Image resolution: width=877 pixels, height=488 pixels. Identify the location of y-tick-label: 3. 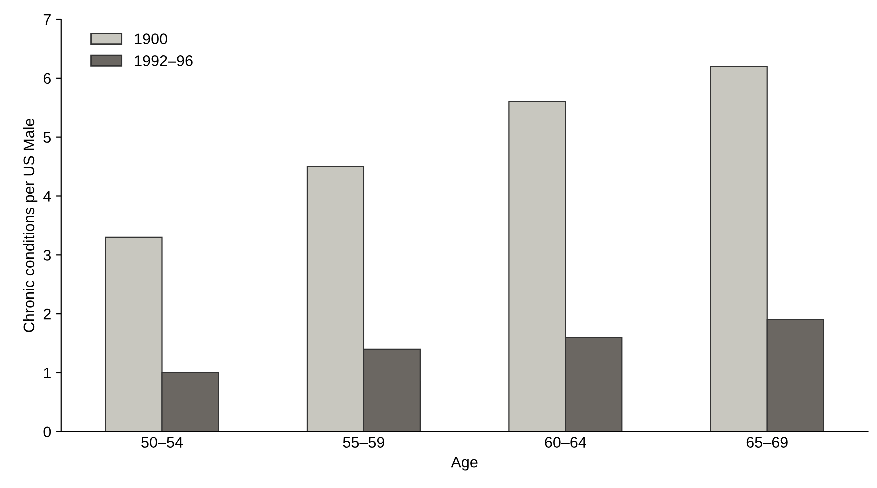
(47, 255).